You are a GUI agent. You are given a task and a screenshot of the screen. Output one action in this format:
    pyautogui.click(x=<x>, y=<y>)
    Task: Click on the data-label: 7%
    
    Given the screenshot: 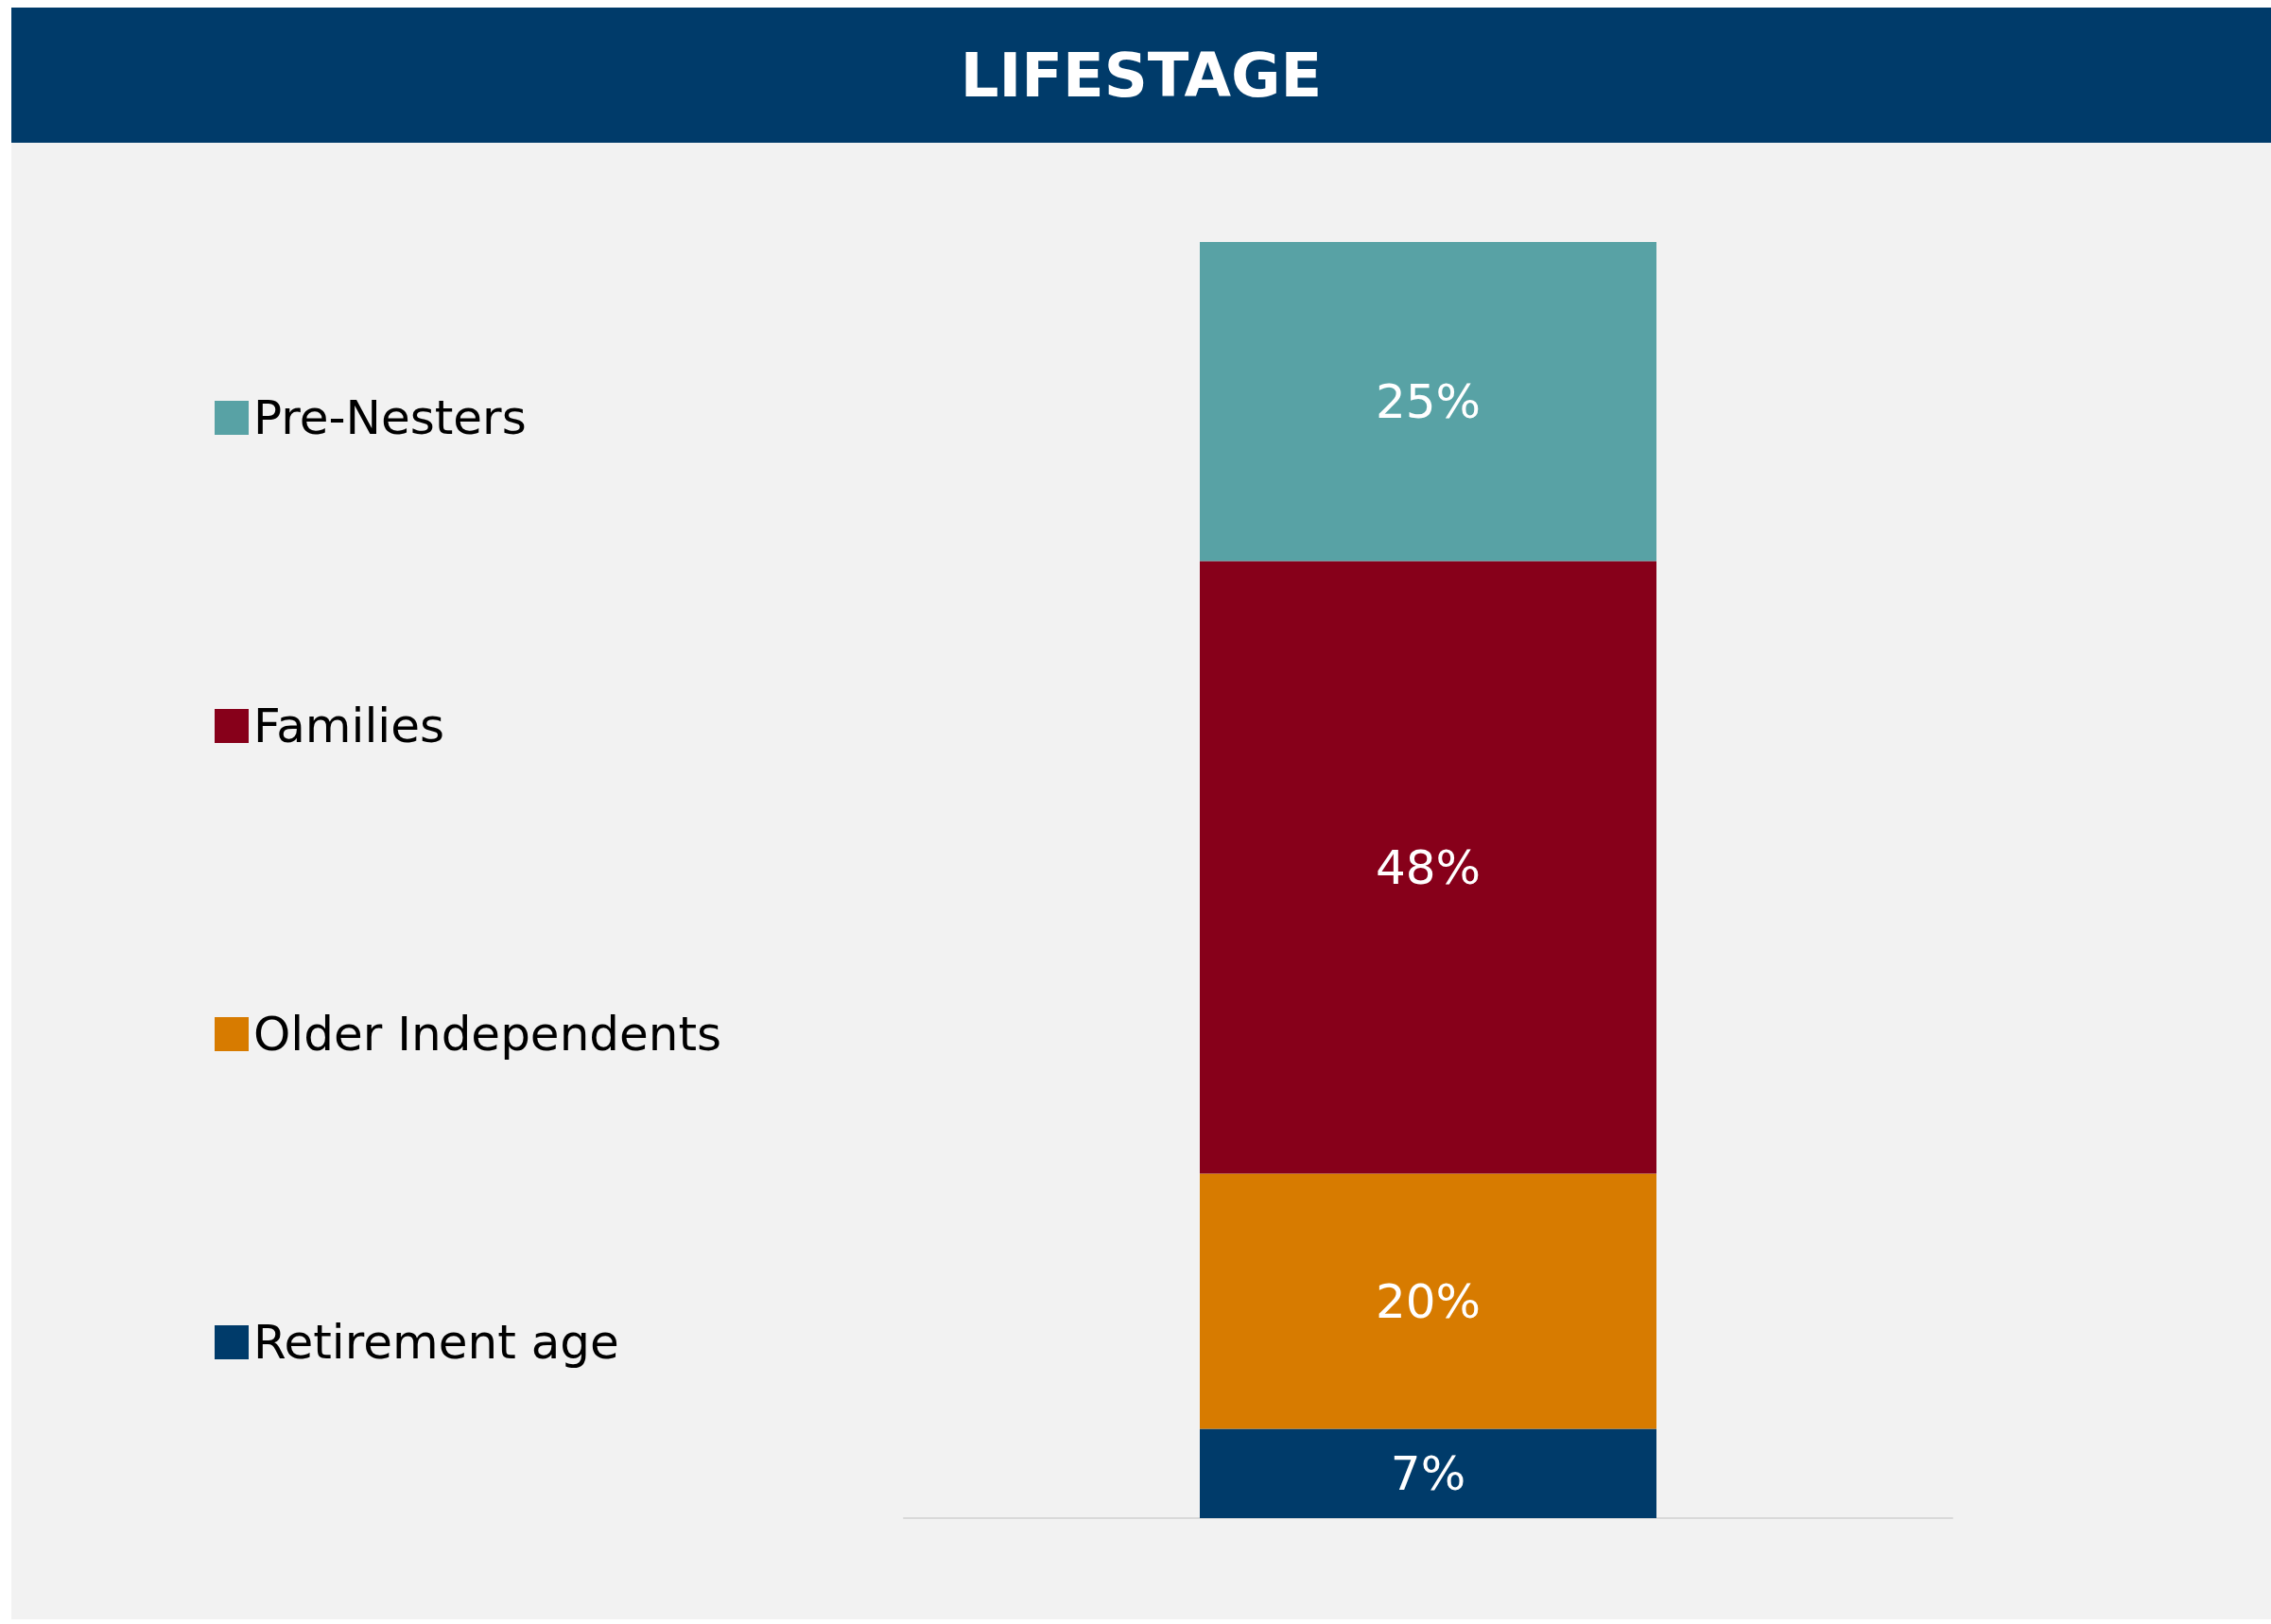 What is the action you would take?
    pyautogui.click(x=1428, y=1473)
    